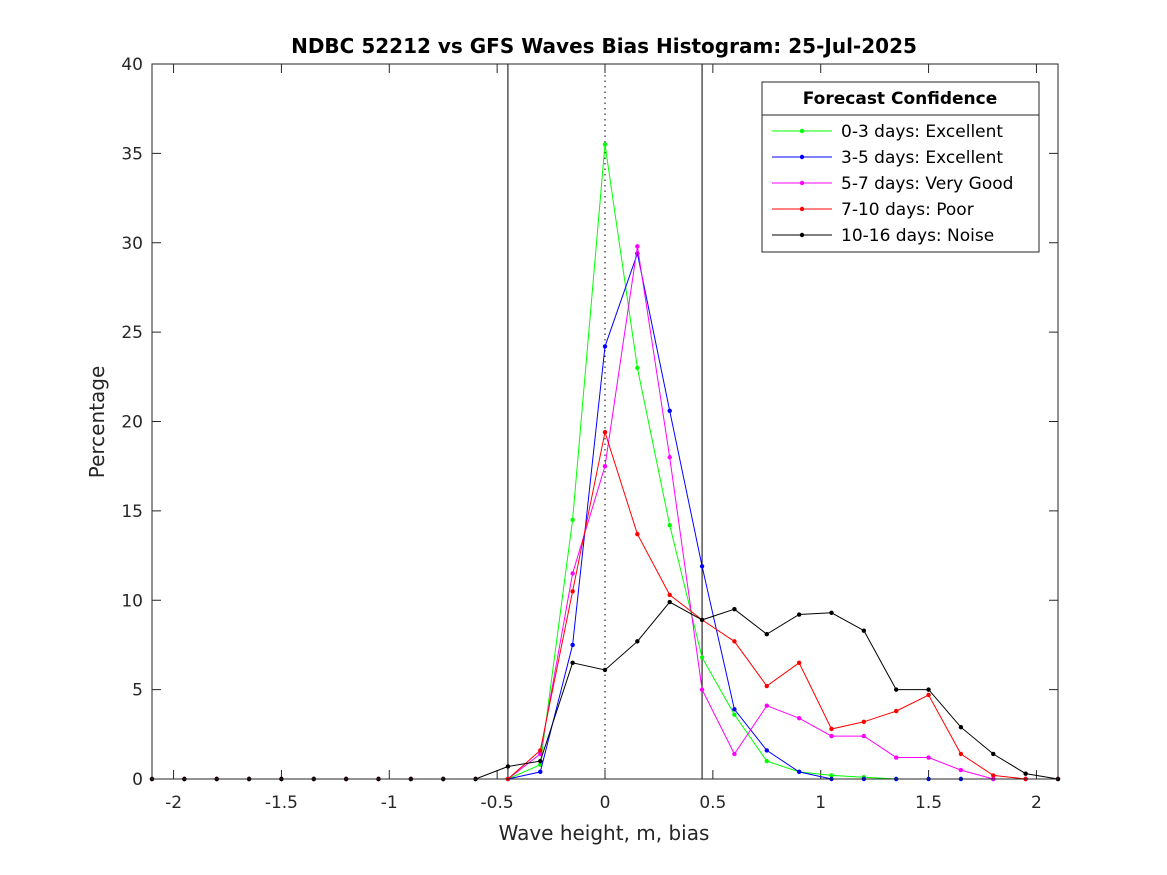 The height and width of the screenshot is (875, 1167). I want to click on legend-label: 10-16 days: Noise, so click(917, 236).